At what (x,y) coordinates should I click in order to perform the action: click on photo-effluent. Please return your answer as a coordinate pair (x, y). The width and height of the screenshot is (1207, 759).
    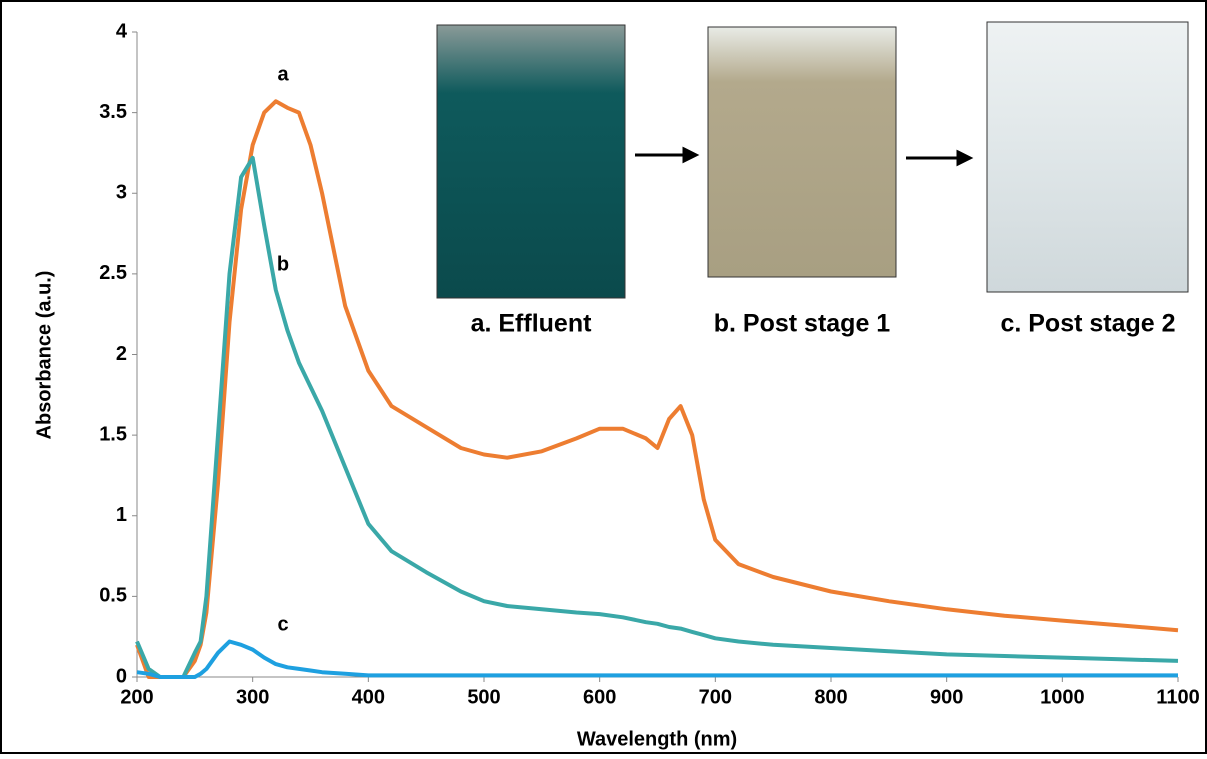
    Looking at the image, I should click on (531, 161).